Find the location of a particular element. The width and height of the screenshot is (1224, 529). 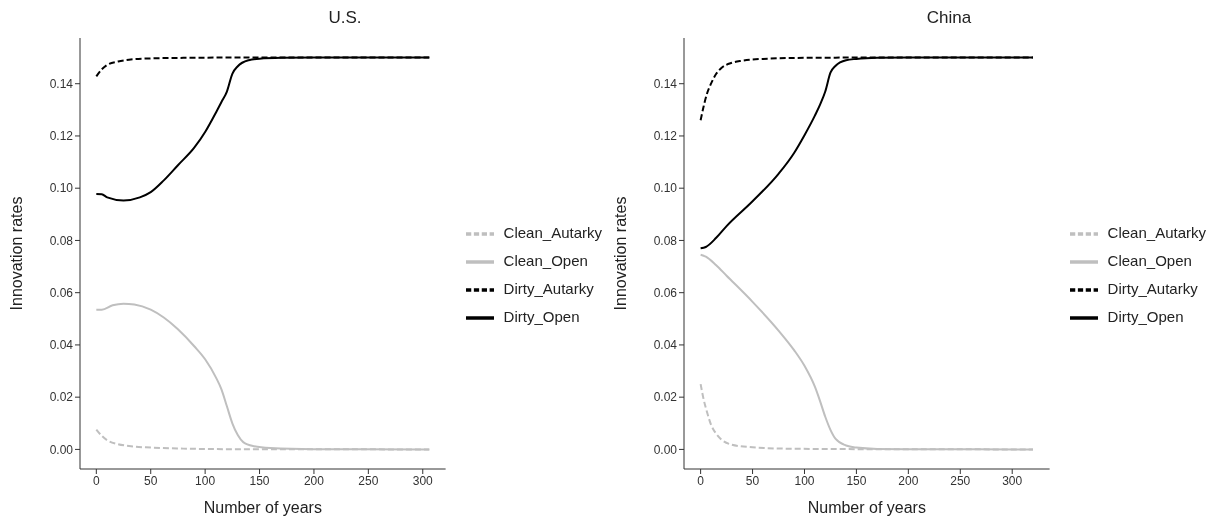

chart-title: U.S. is located at coordinates (345, 18).